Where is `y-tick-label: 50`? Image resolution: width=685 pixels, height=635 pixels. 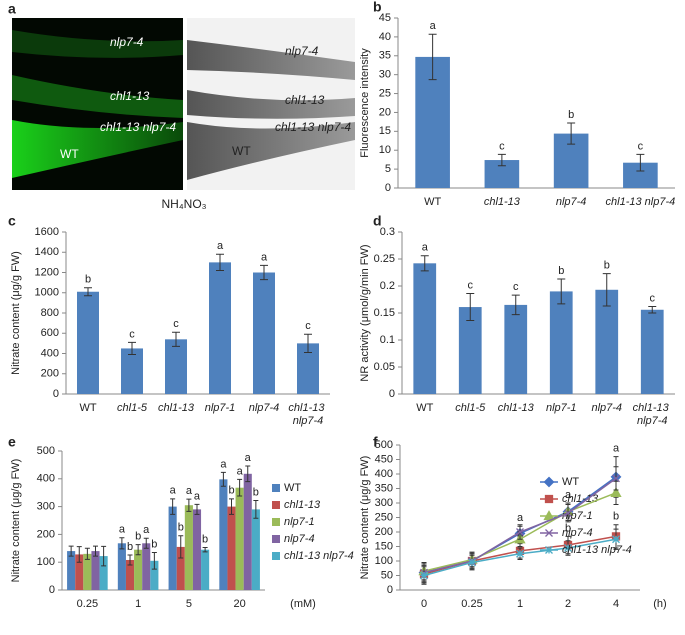 y-tick-label: 50 is located at coordinates (387, 575).